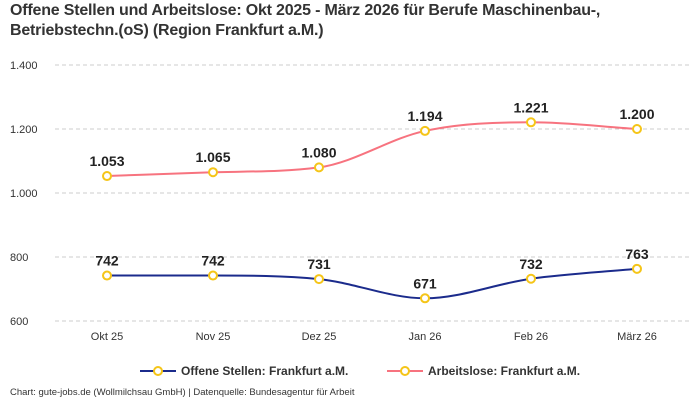 Image resolution: width=700 pixels, height=400 pixels. Describe the element at coordinates (264, 371) in the screenshot. I see `legend-item: Offene Stellen: Frankfurt a.M.` at that location.